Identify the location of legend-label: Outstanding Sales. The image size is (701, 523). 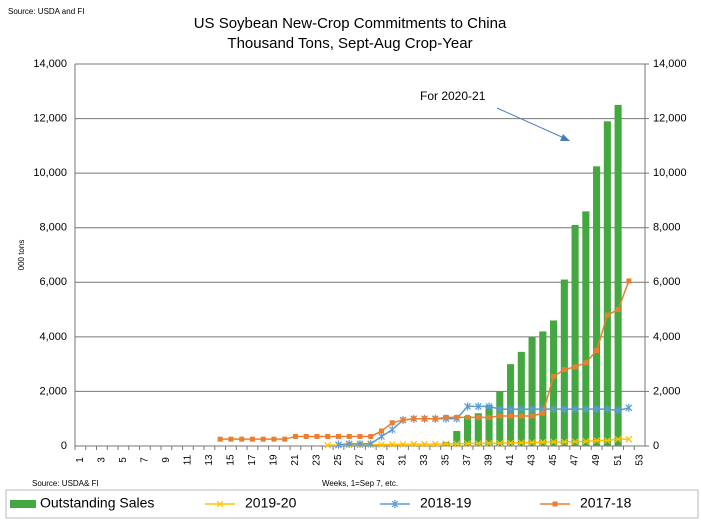
(97, 503).